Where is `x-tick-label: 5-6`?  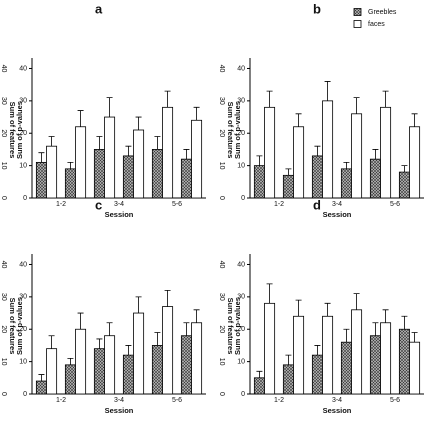 x-tick-label: 5-6 is located at coordinates (177, 400).